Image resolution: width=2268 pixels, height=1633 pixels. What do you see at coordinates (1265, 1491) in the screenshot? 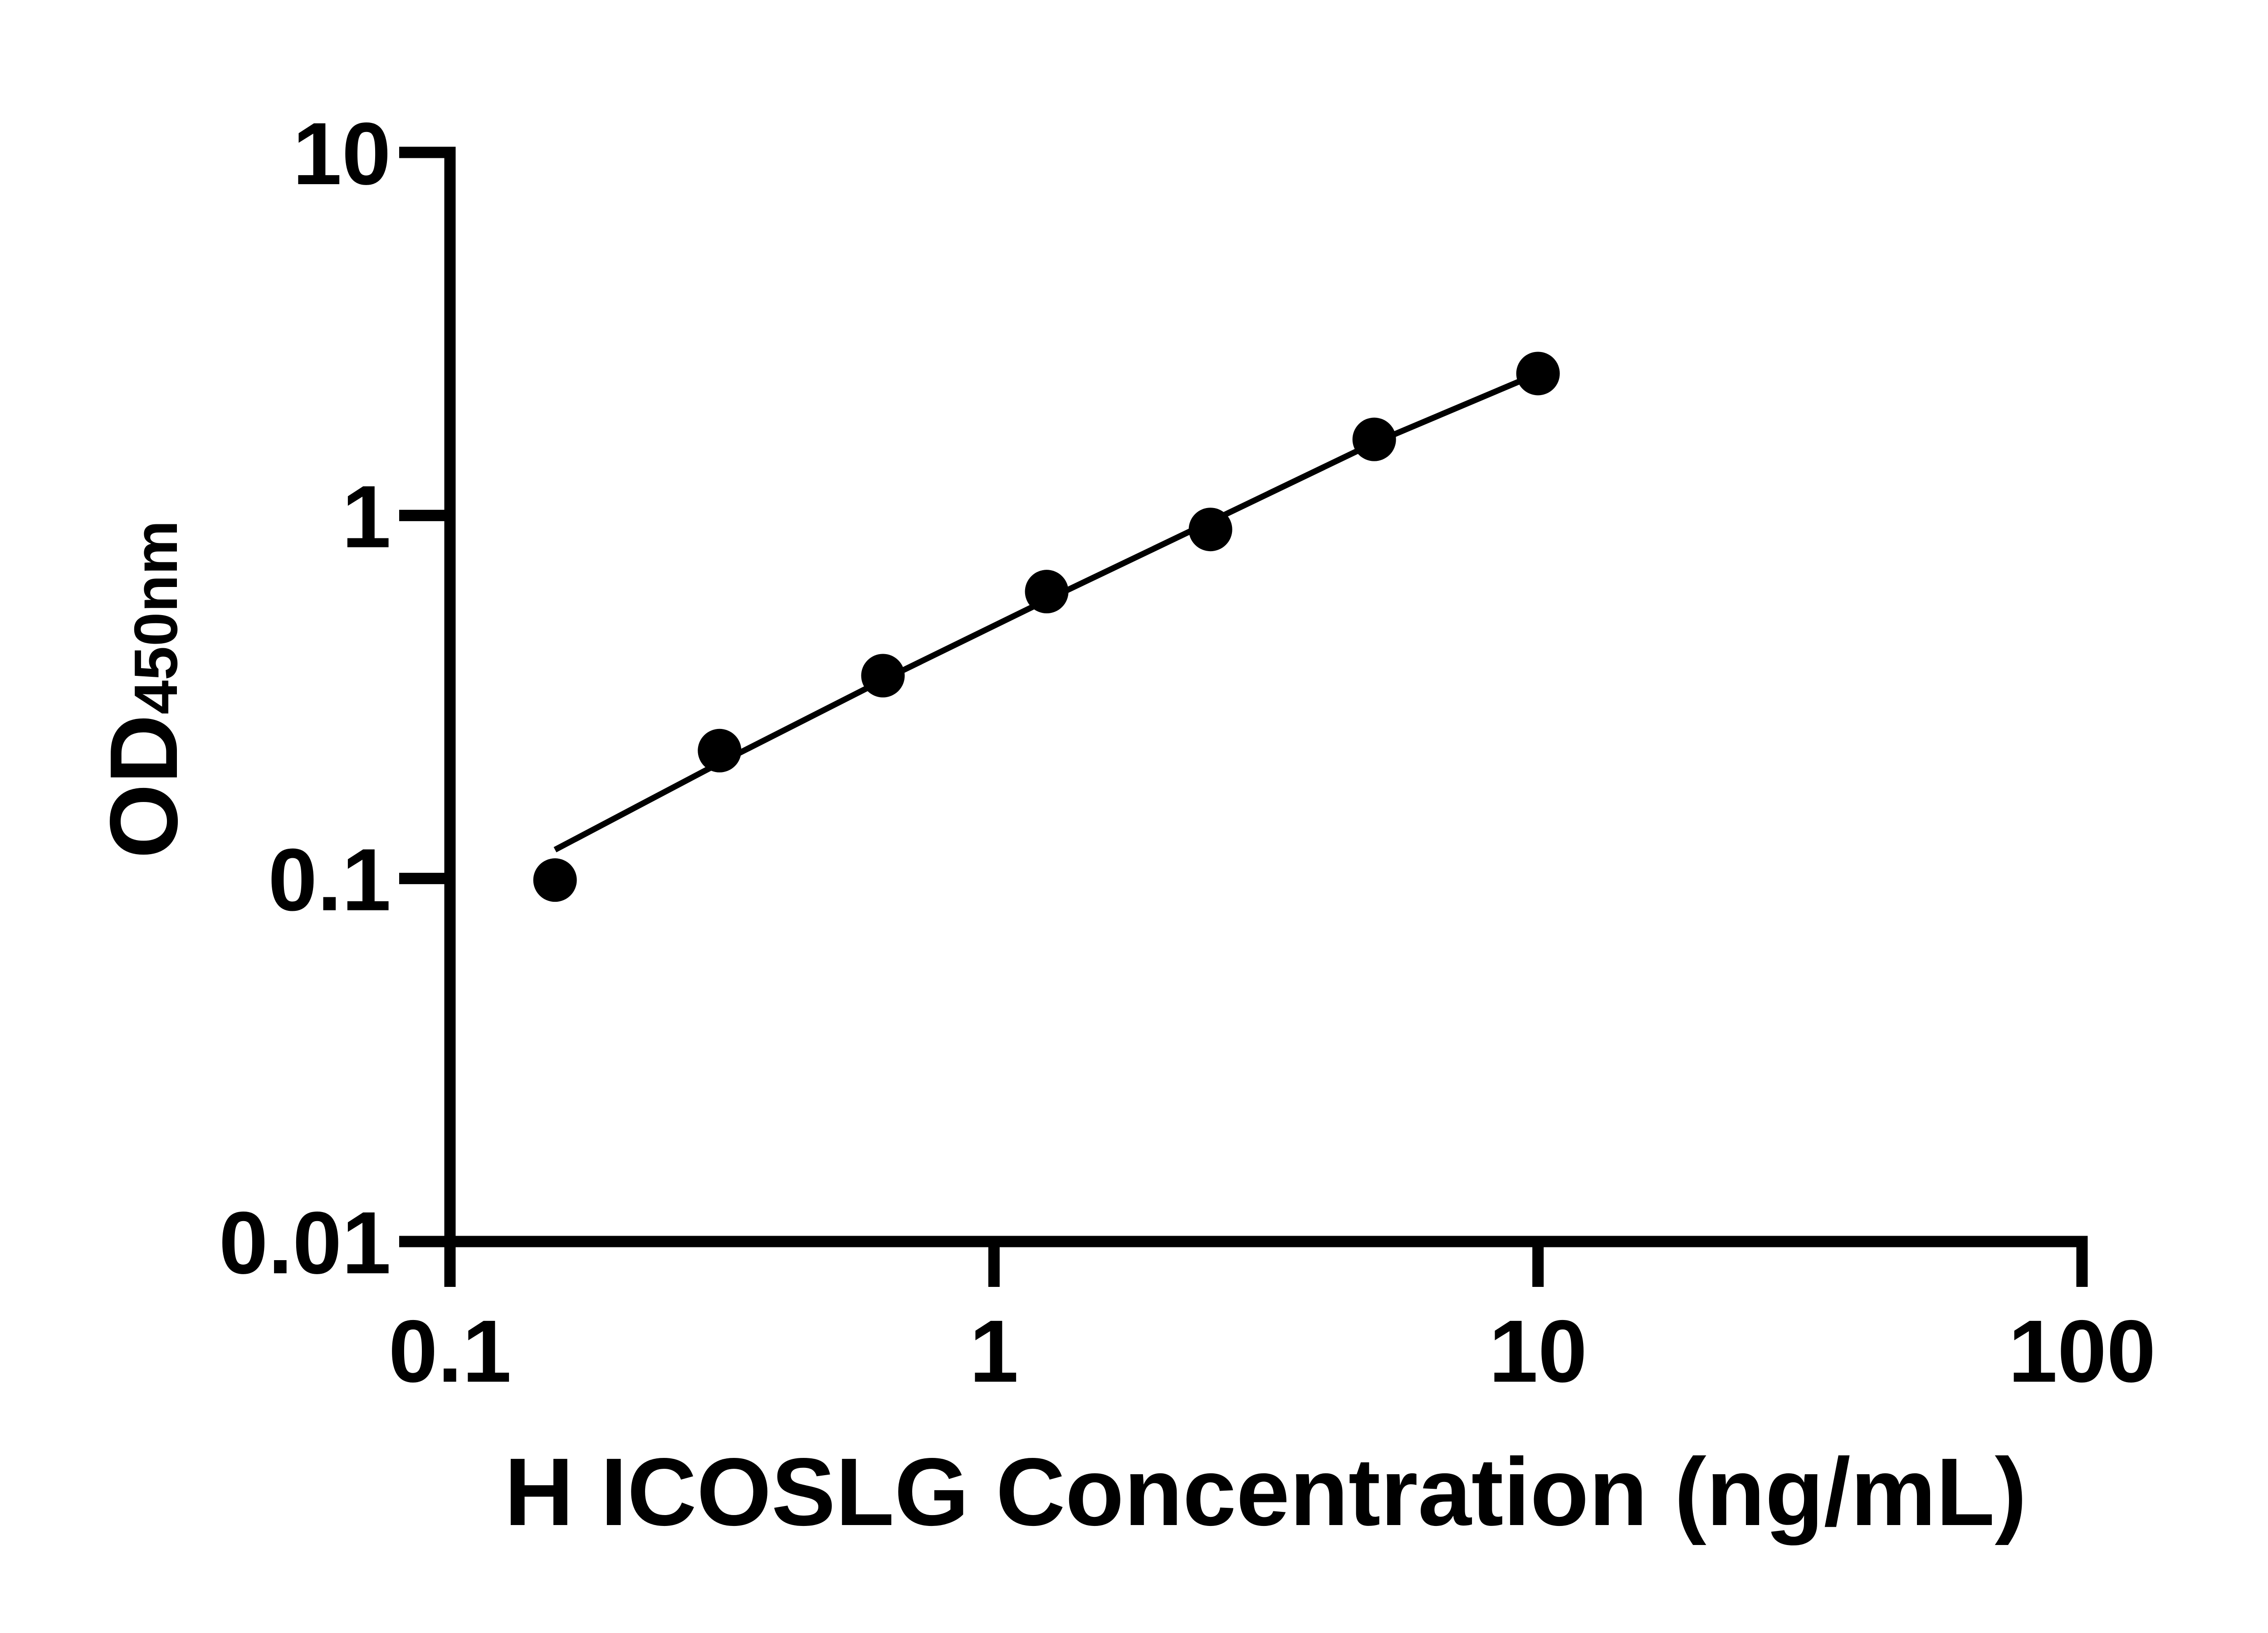
I see `x-axis-title: H ICOSLG Concentration (ng/mL)` at bounding box center [1265, 1491].